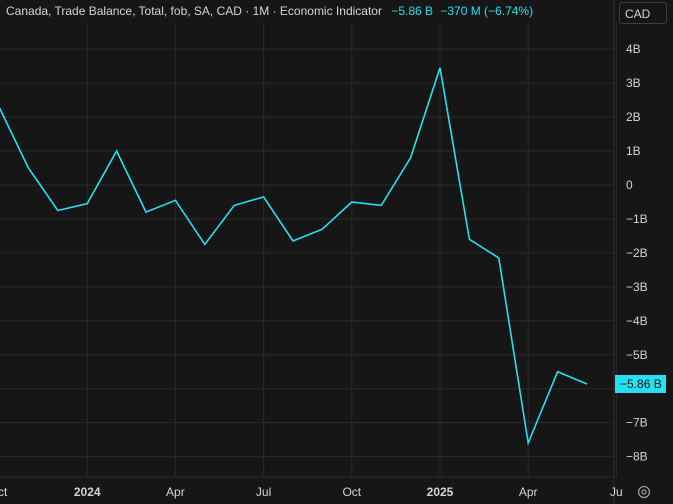  Describe the element at coordinates (633, 151) in the screenshot. I see `y-tick-label: 1B` at that location.